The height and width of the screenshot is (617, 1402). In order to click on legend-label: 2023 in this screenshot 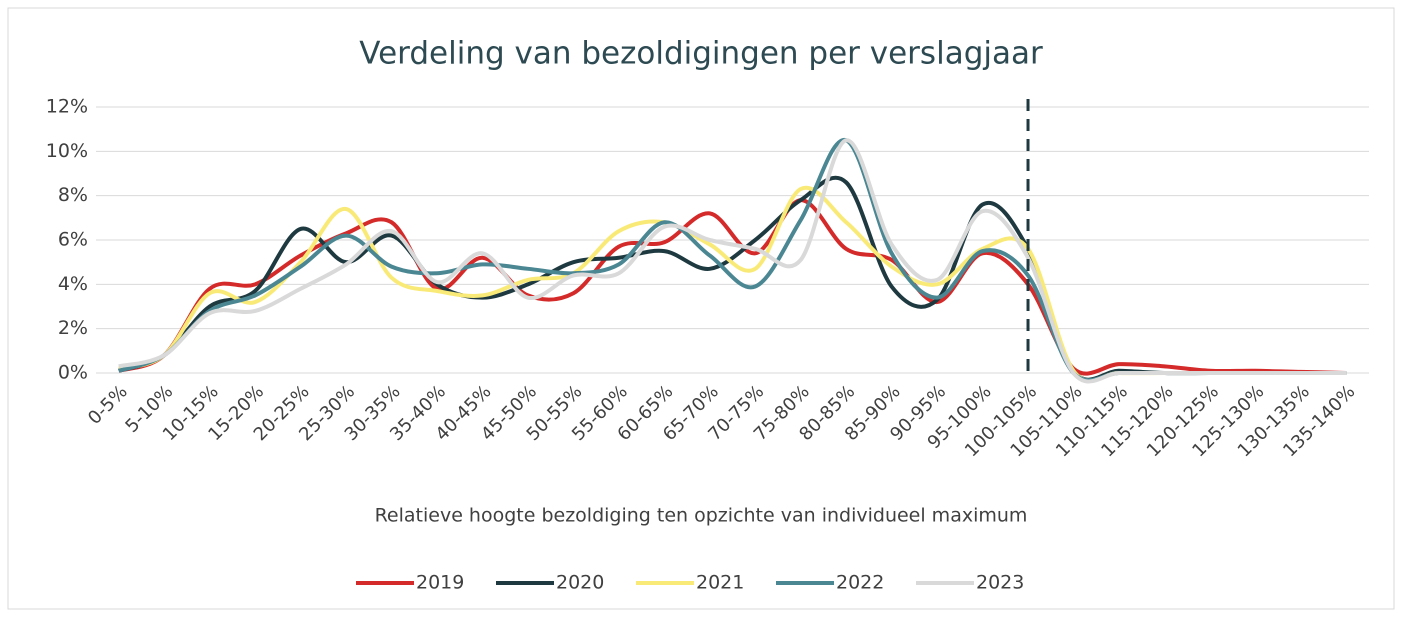, I will do `click(1000, 583)`.